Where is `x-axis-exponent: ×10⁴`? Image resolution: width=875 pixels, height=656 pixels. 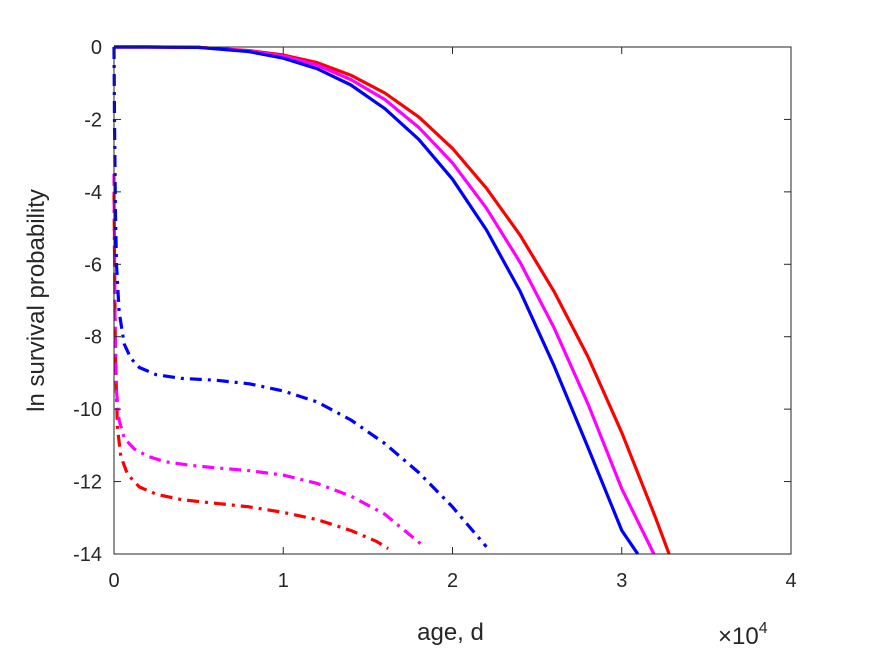
x-axis-exponent: ×10⁴ is located at coordinates (743, 635).